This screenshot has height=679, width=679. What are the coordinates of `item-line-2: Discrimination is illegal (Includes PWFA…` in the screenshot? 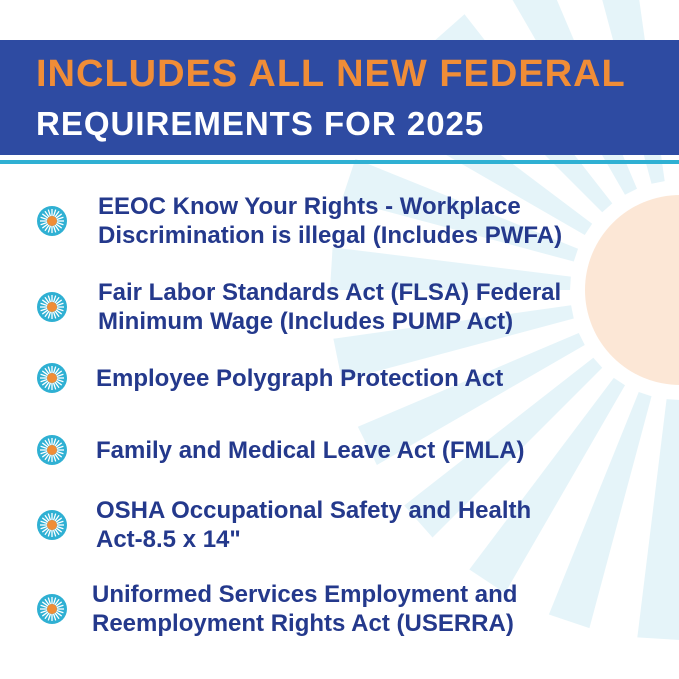 It's located at (330, 235).